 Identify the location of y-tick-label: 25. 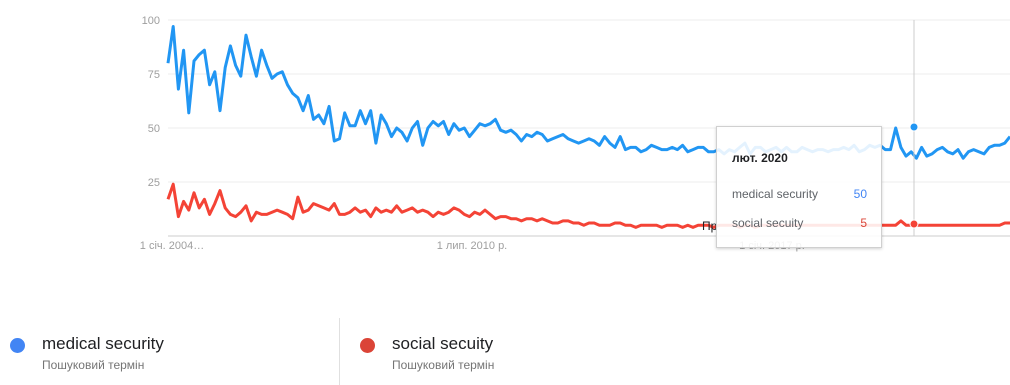
(154, 183).